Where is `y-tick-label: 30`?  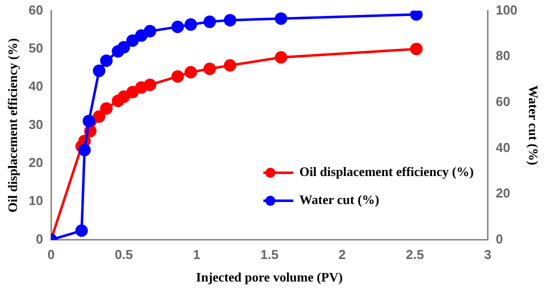
y-tick-label: 30 is located at coordinates (36, 124).